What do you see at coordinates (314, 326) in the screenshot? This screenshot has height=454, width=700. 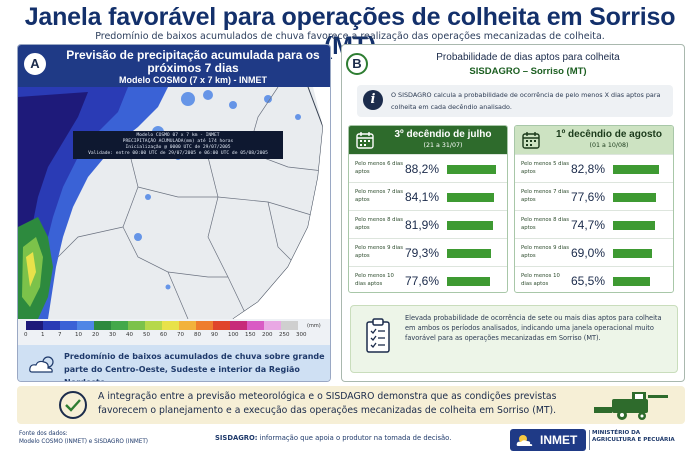 I see `legend-unit: (mm)` at bounding box center [314, 326].